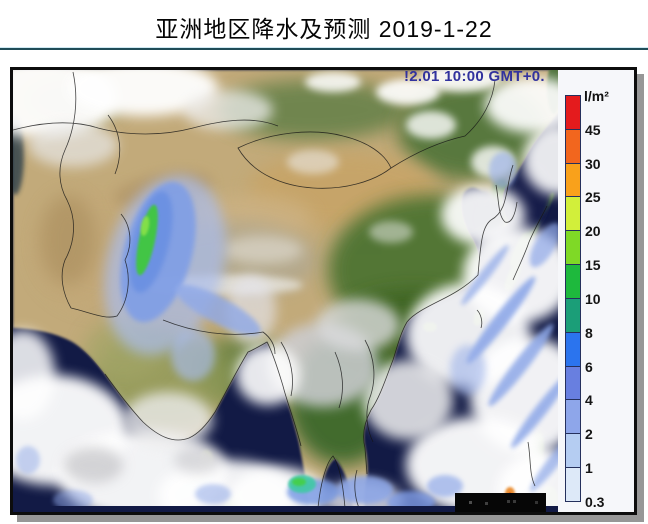  What do you see at coordinates (474, 76) in the screenshot?
I see `map-timestamp-overlay: !2.01 10:00 GMT+0.` at bounding box center [474, 76].